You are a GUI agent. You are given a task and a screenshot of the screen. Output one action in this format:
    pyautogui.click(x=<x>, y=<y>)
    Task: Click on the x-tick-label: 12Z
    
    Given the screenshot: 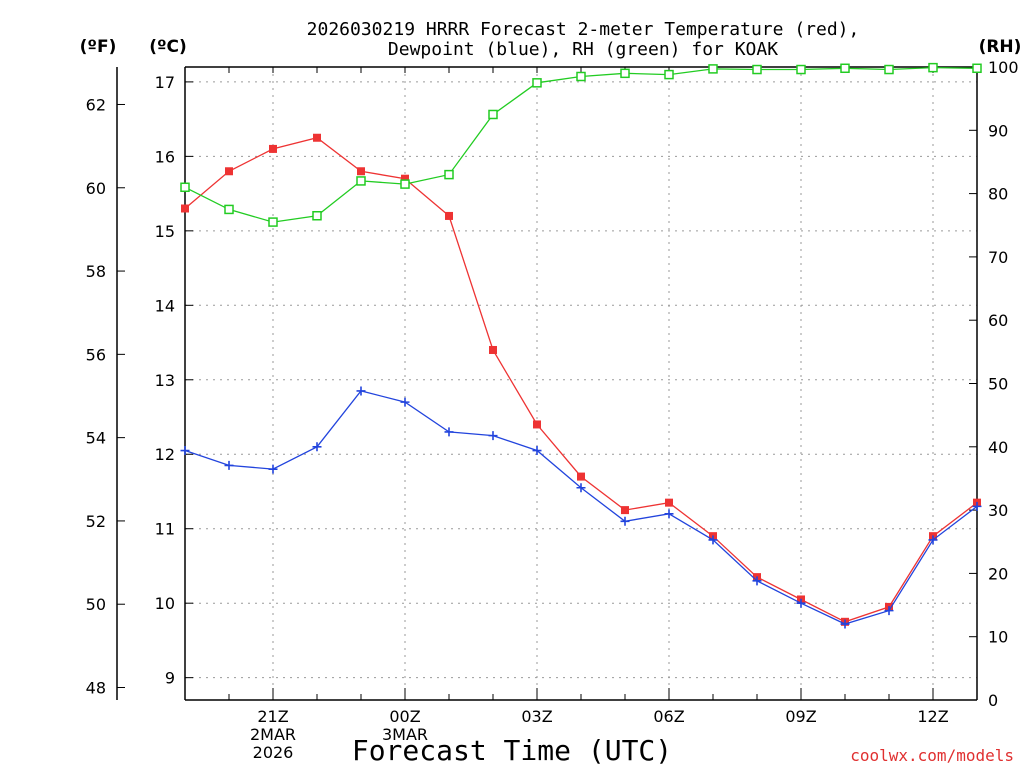 What is the action you would take?
    pyautogui.click(x=932, y=716)
    